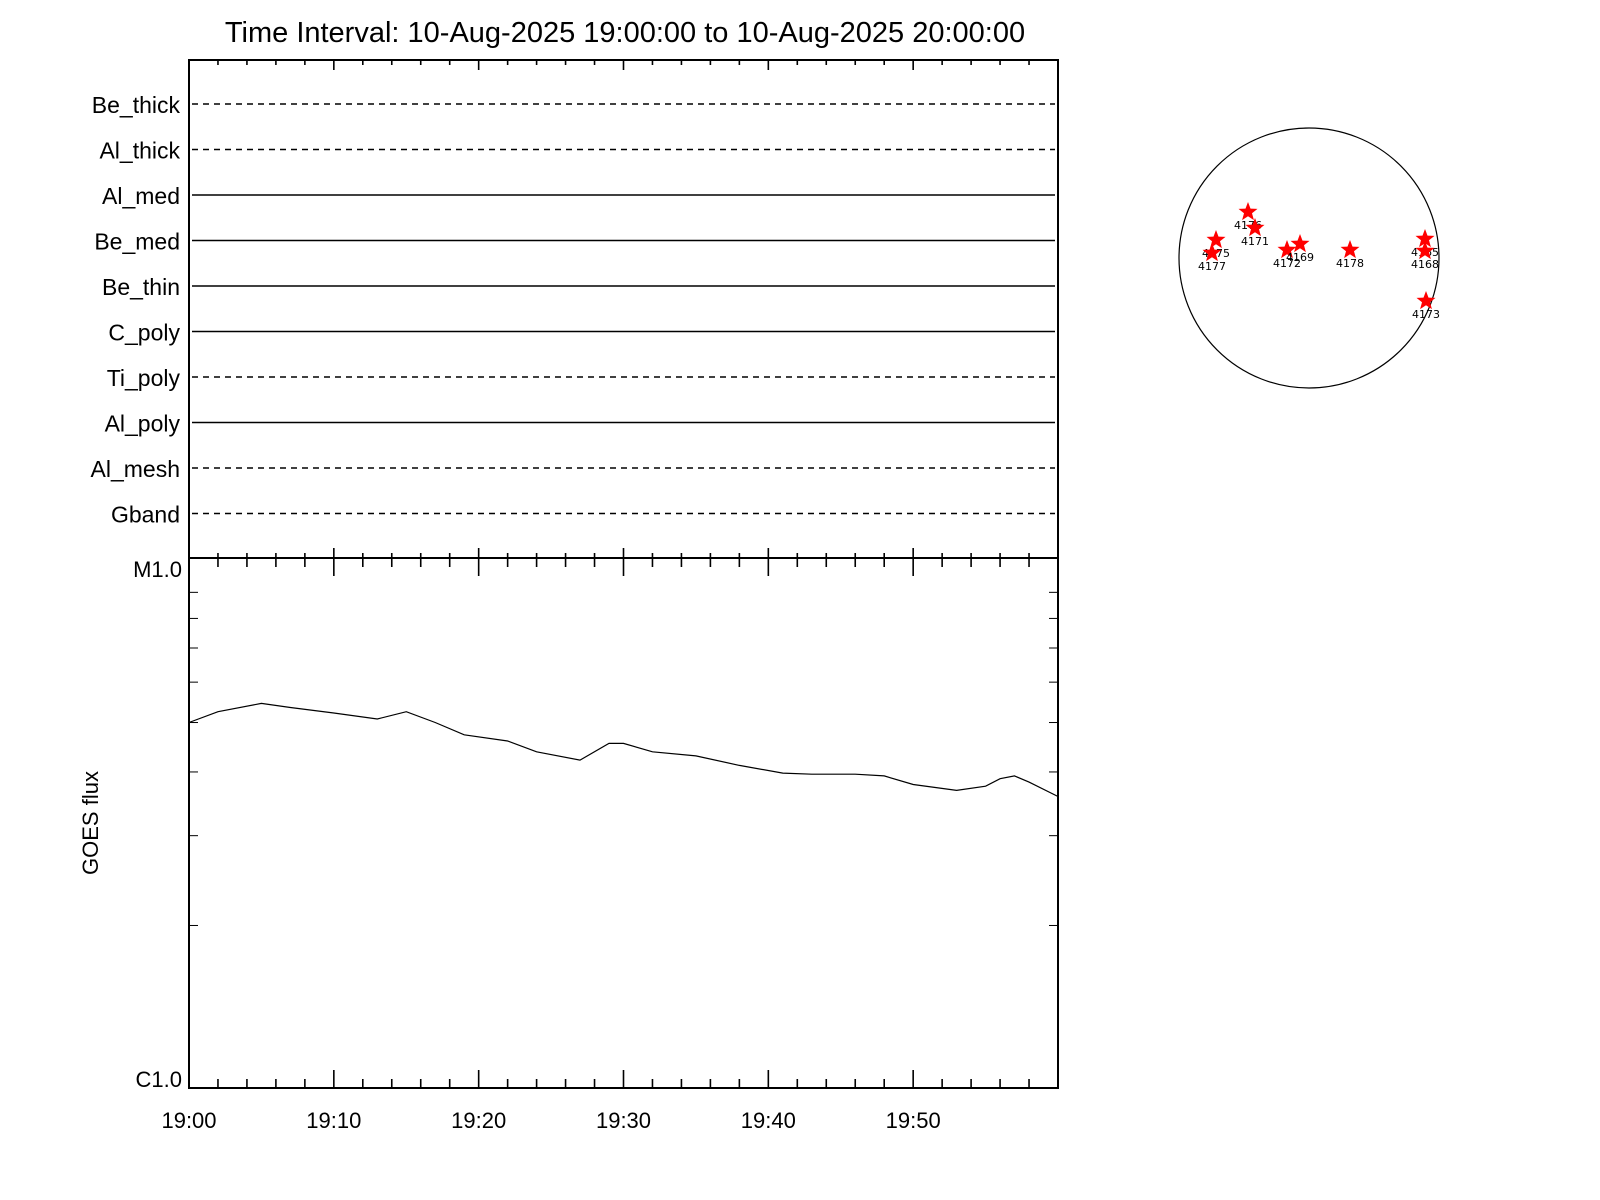  Describe the element at coordinates (1425, 264) in the screenshot. I see `active-region-label-4168: 4168` at that location.